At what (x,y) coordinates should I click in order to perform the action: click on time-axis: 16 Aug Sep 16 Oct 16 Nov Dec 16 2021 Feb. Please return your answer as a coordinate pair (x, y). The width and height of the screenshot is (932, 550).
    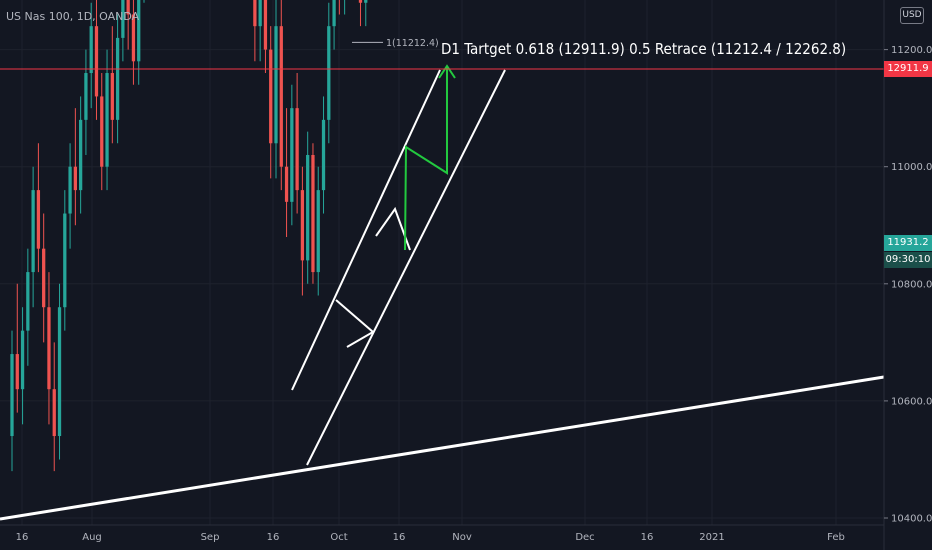
    Looking at the image, I should click on (442, 533).